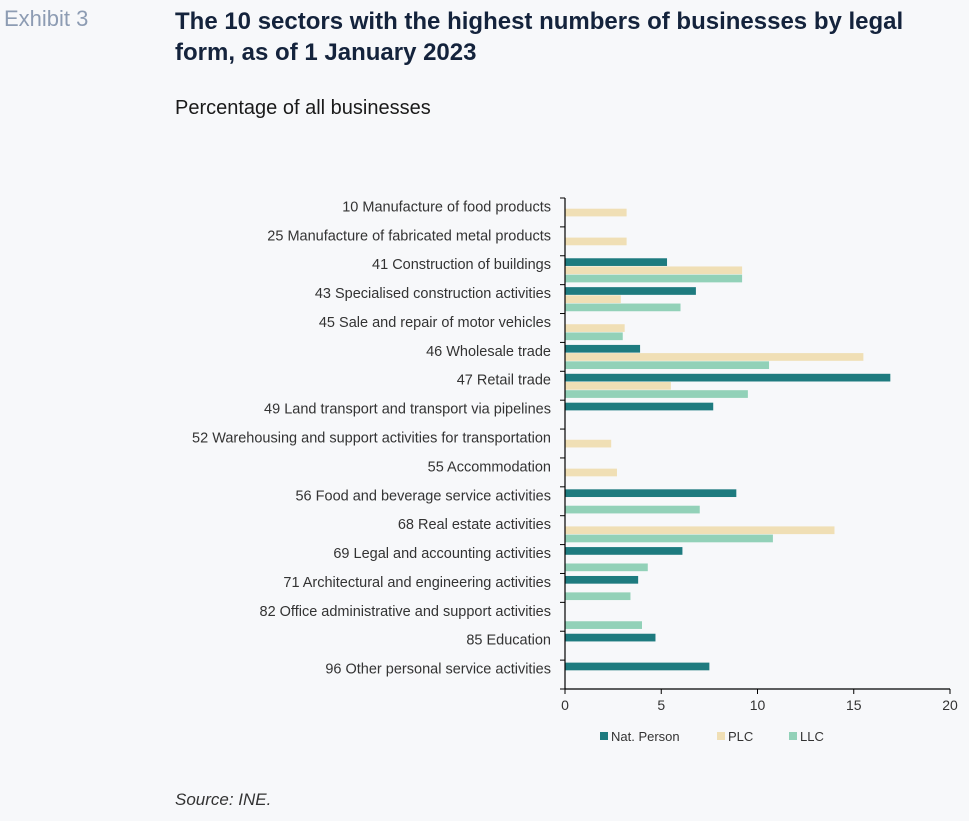 This screenshot has width=969, height=821. What do you see at coordinates (504, 381) in the screenshot?
I see `category-label: 47 Retail trade` at bounding box center [504, 381].